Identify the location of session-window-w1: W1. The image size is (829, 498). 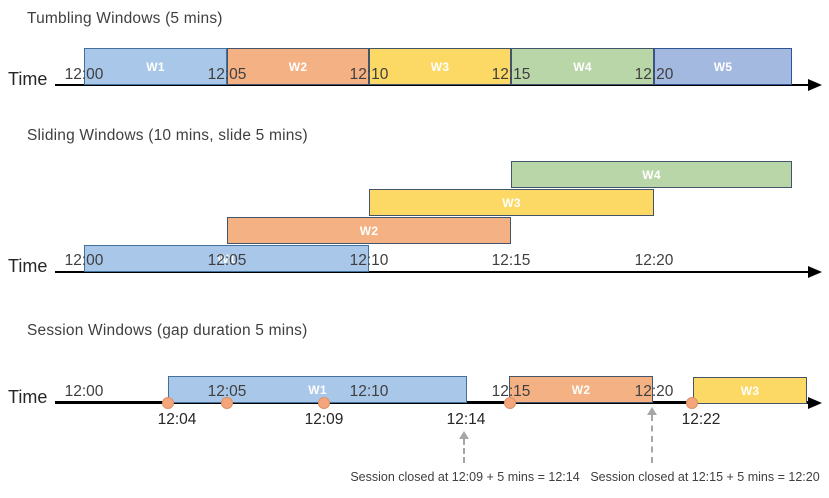
(317, 389).